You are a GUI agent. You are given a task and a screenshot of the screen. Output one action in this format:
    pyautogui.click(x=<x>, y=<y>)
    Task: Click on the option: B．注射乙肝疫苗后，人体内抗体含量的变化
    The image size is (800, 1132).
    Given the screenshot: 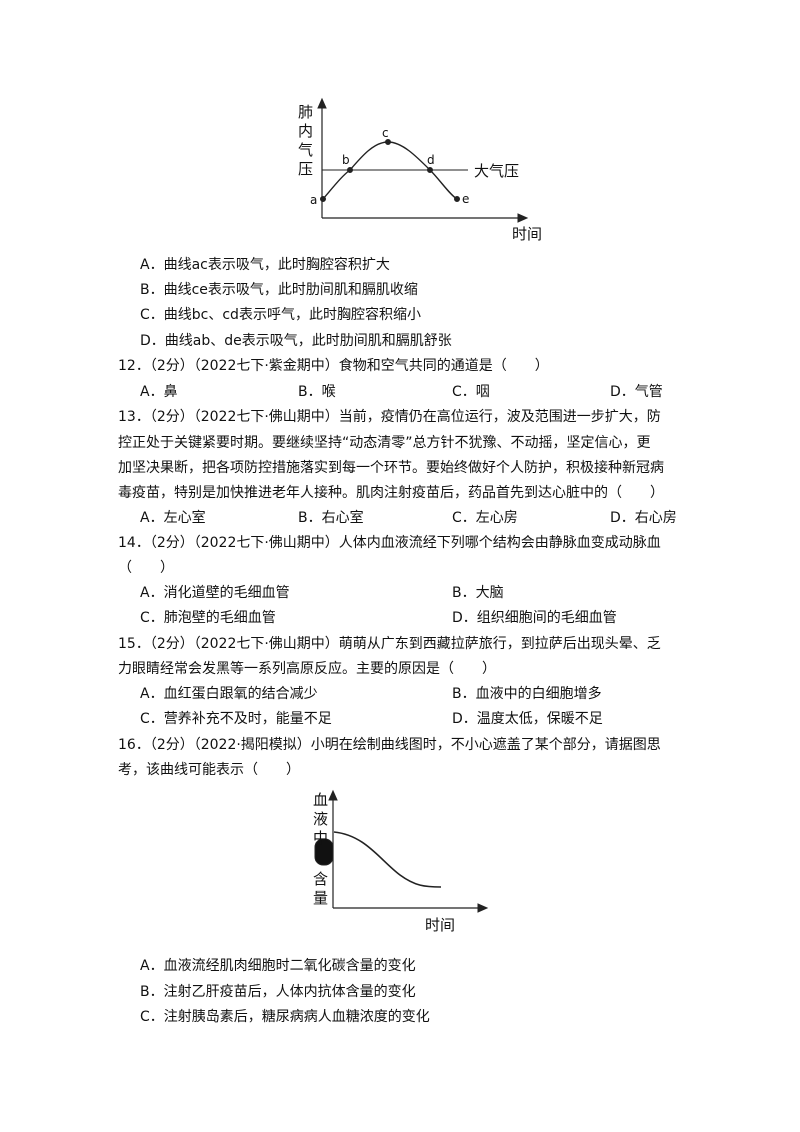 What is the action you would take?
    pyautogui.click(x=278, y=992)
    